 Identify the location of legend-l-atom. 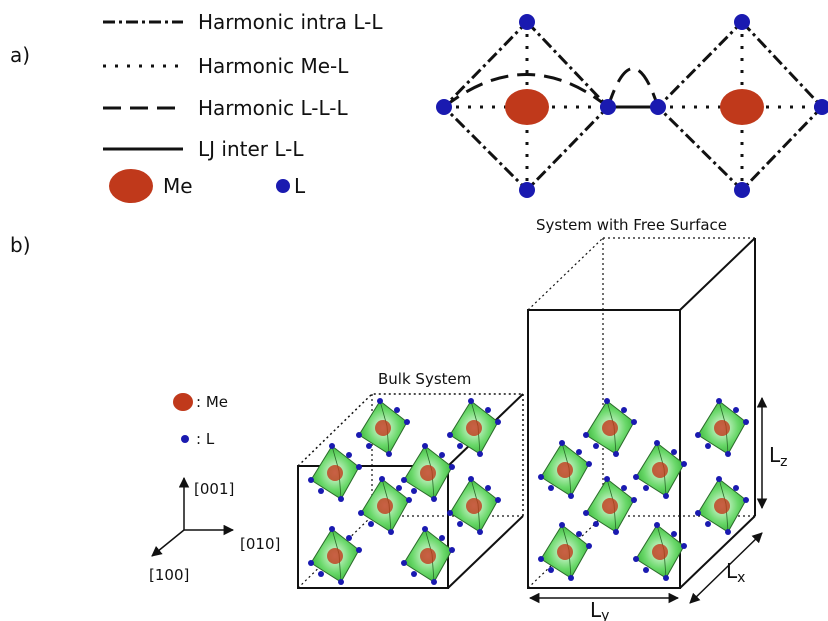
(283, 186).